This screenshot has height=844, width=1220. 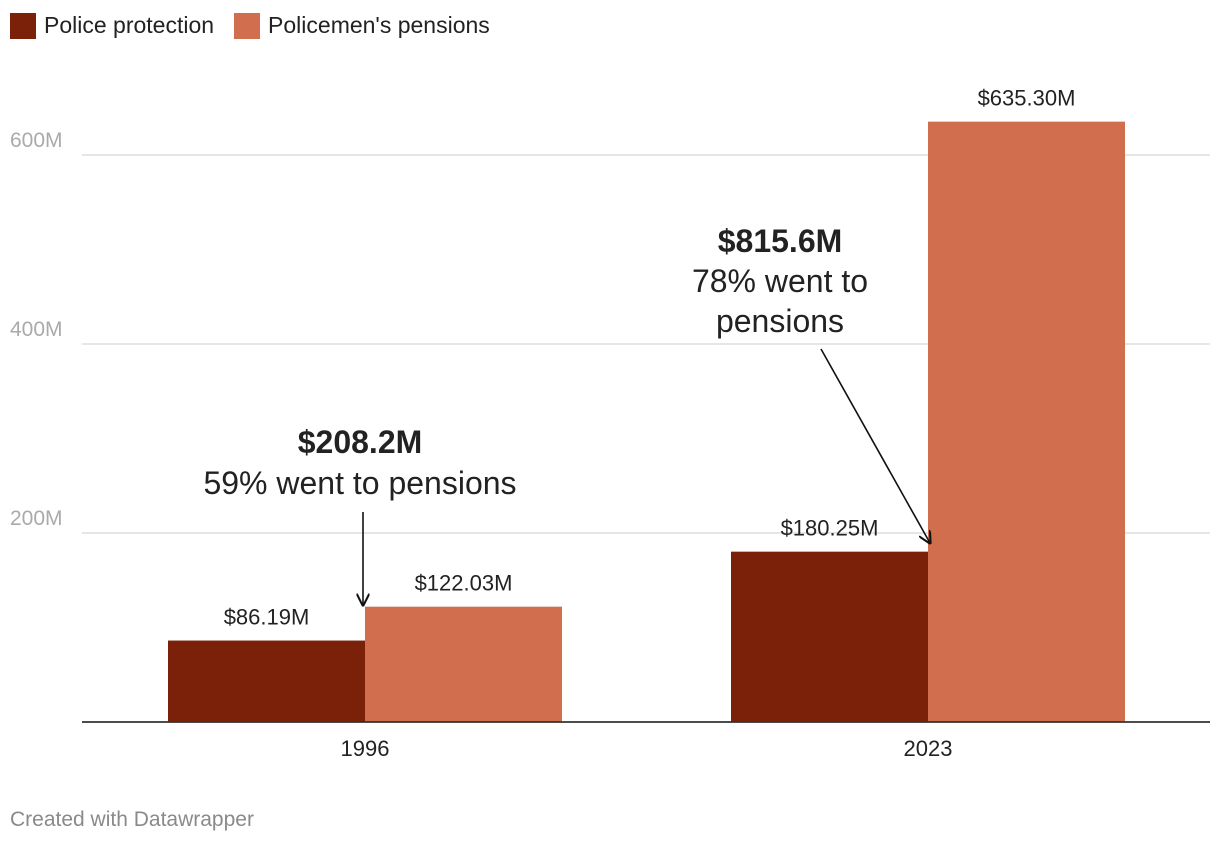 I want to click on x-tick-label-1996: 1996, so click(x=365, y=748).